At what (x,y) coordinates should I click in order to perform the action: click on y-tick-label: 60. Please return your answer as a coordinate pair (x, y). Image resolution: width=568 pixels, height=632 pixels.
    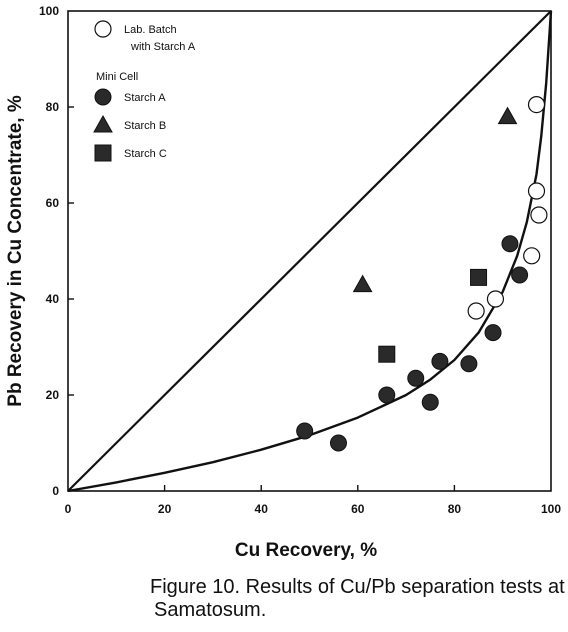
    Looking at the image, I should click on (53, 203).